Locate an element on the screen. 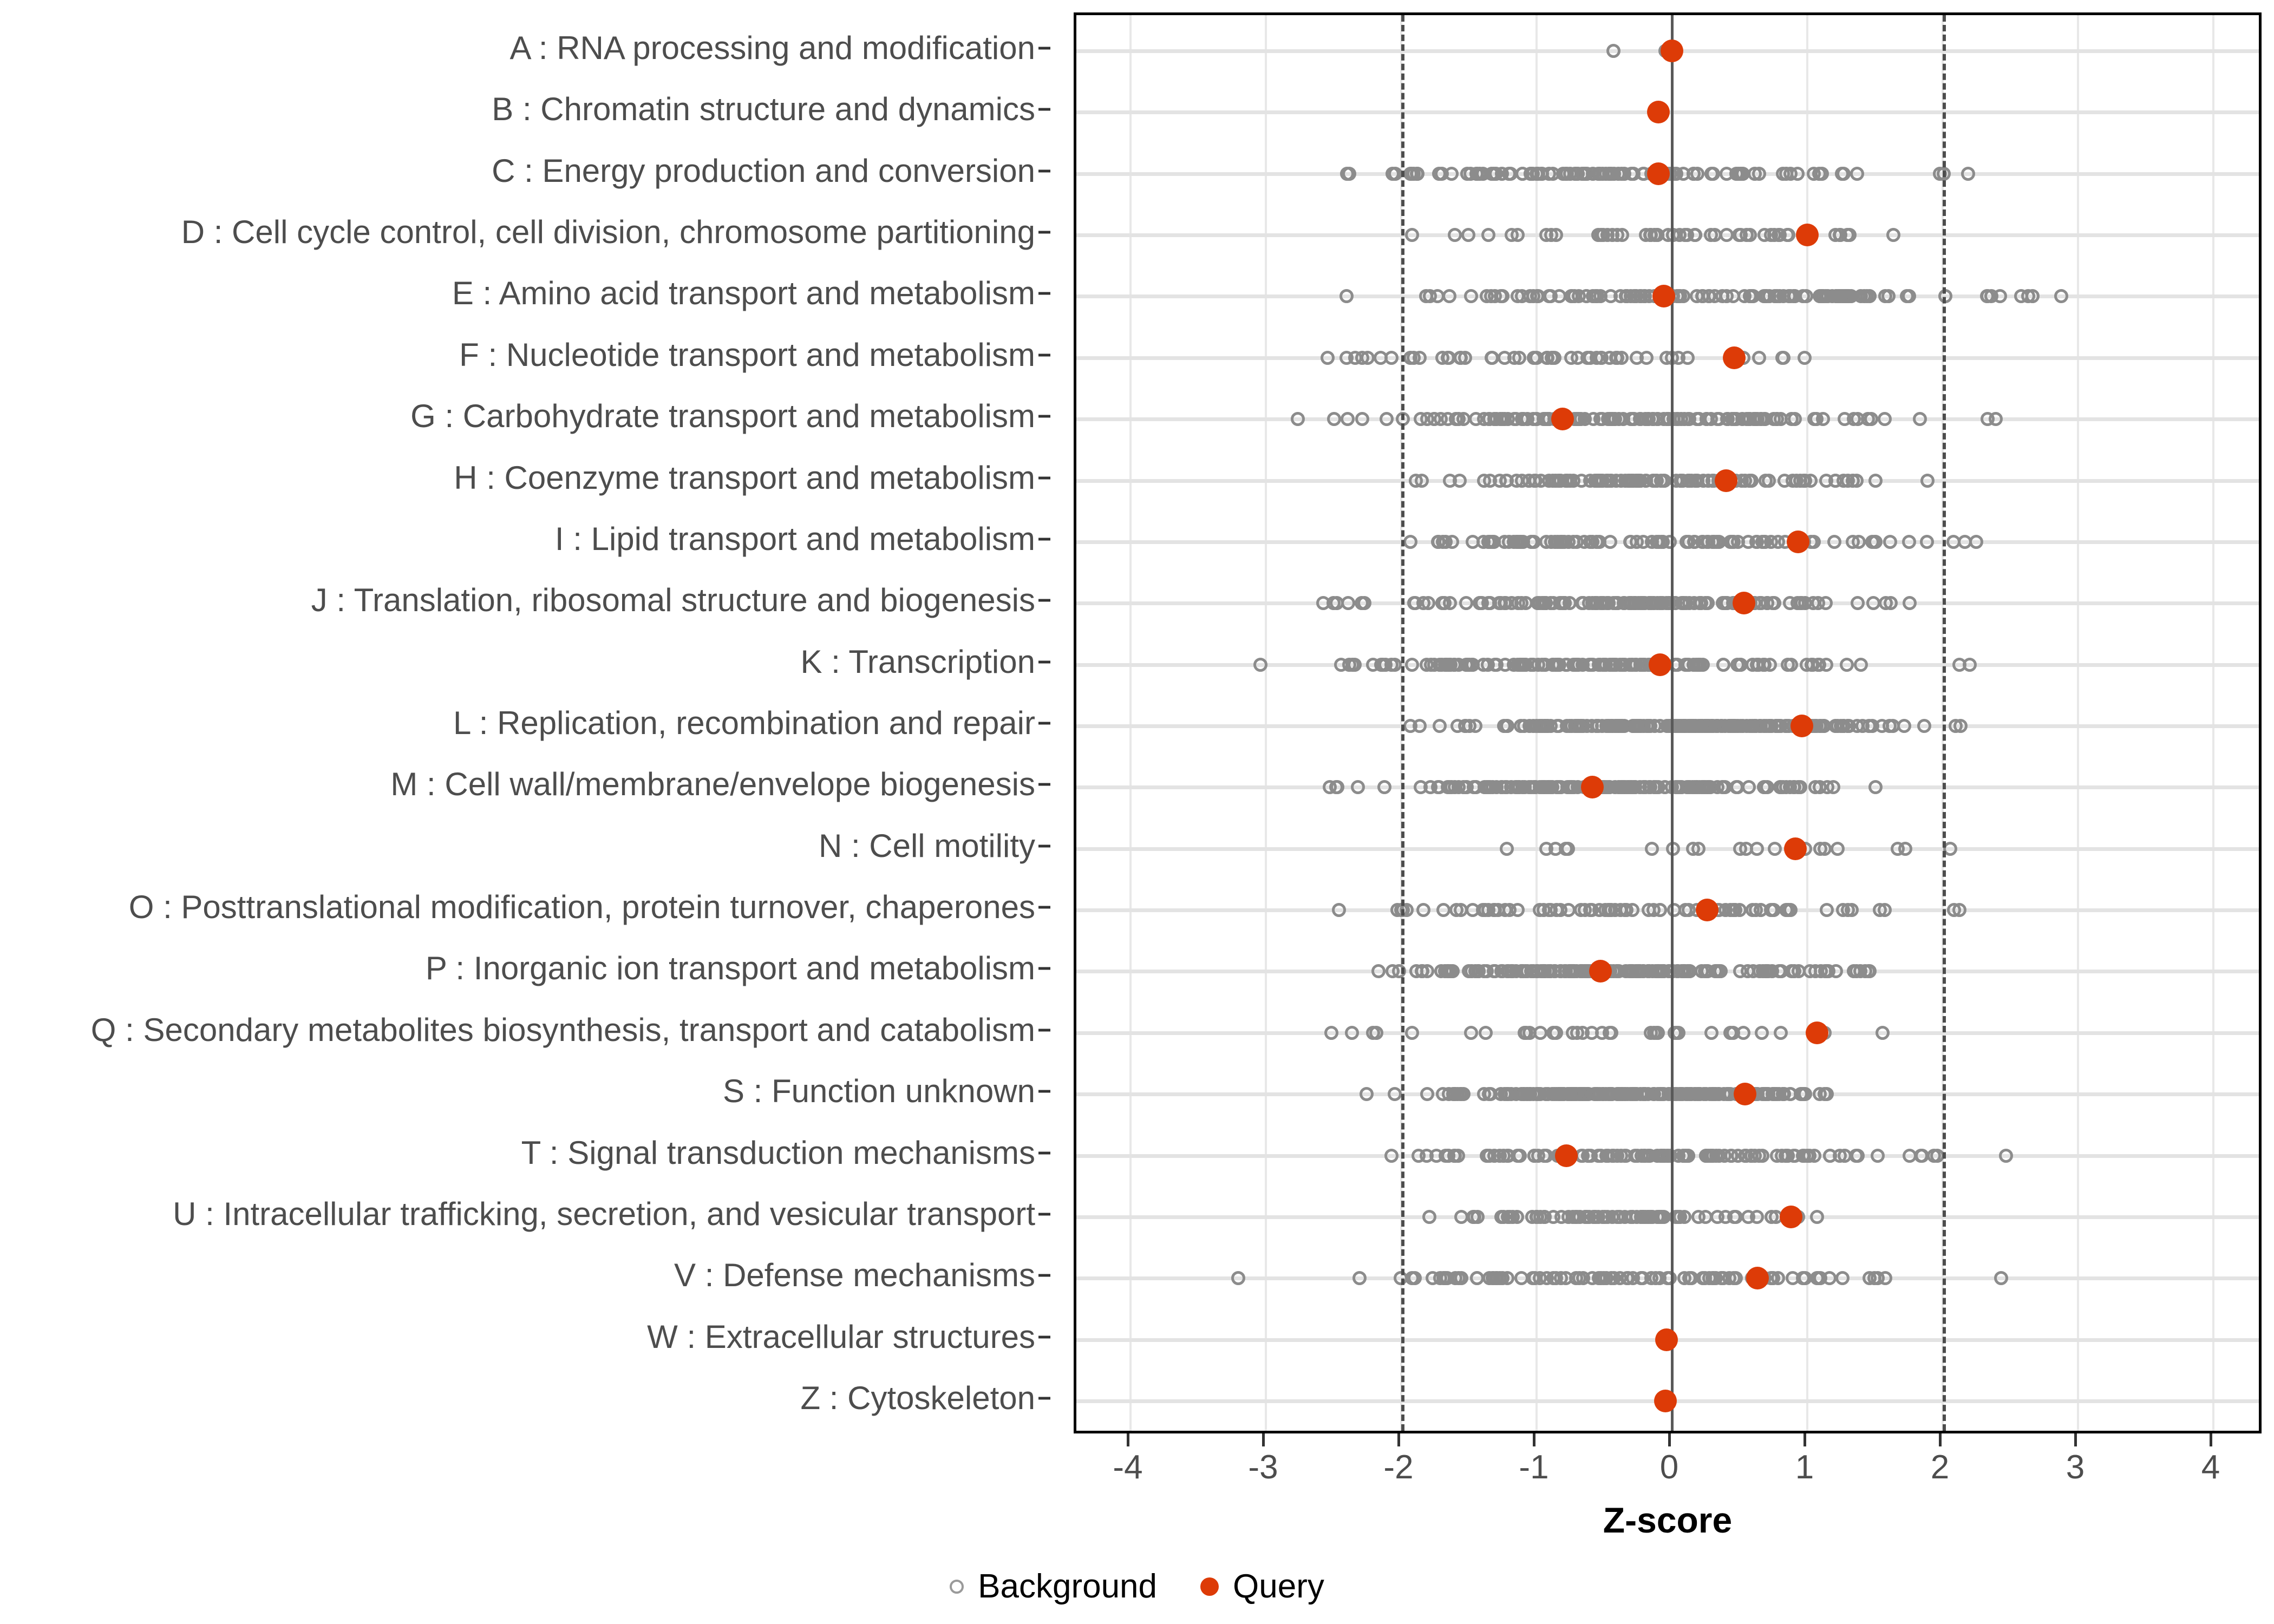  y-axis-label: T : Signal transduction mechanisms is located at coordinates (778, 1153).